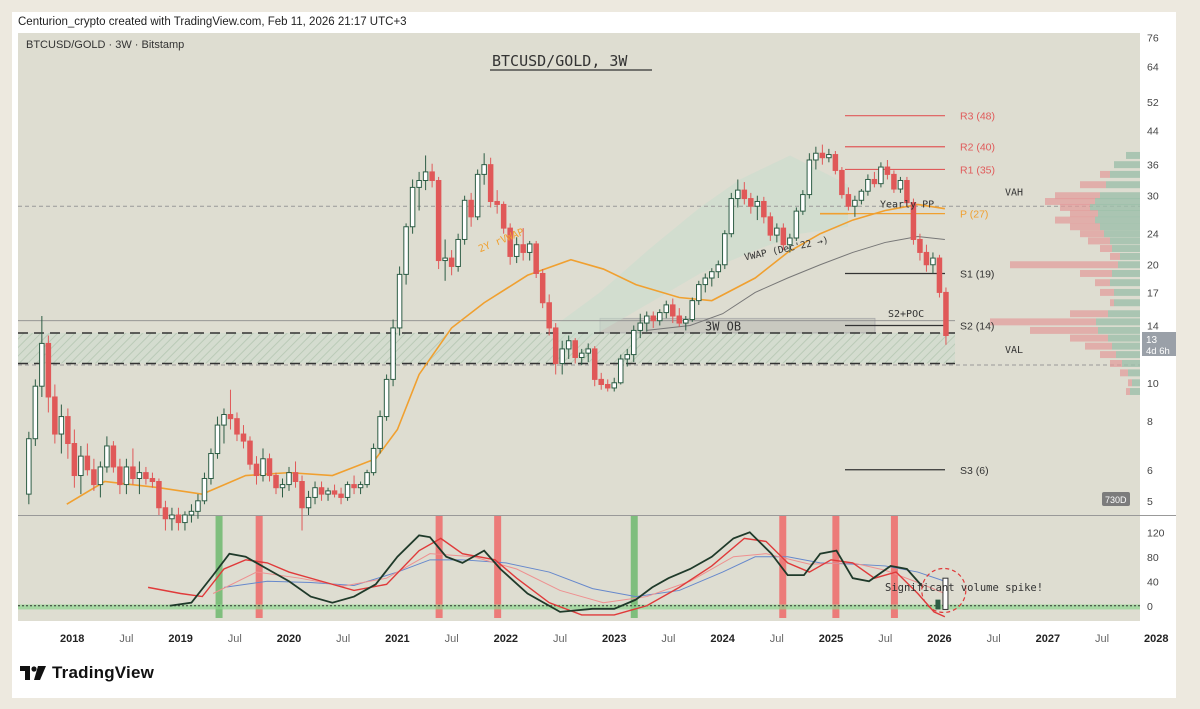 The image size is (1200, 709). I want to click on osc-y-tick-label: 120, so click(1156, 533).